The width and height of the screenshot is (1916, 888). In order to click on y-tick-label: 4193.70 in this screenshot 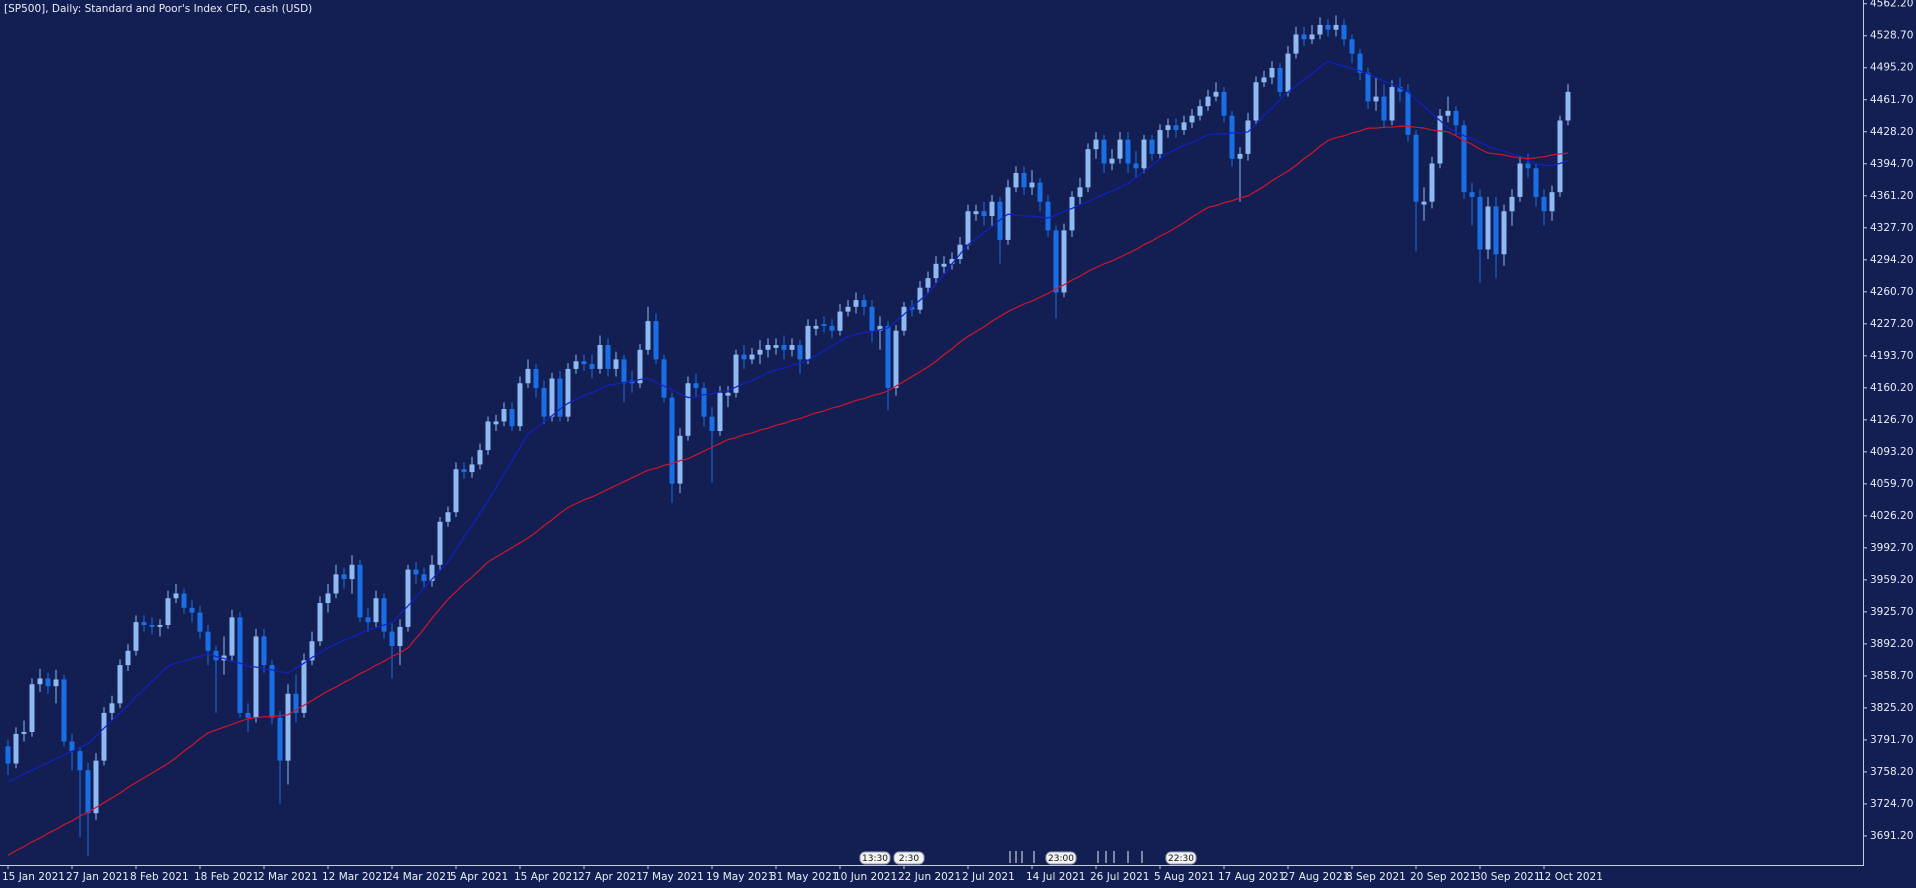, I will do `click(1891, 356)`.